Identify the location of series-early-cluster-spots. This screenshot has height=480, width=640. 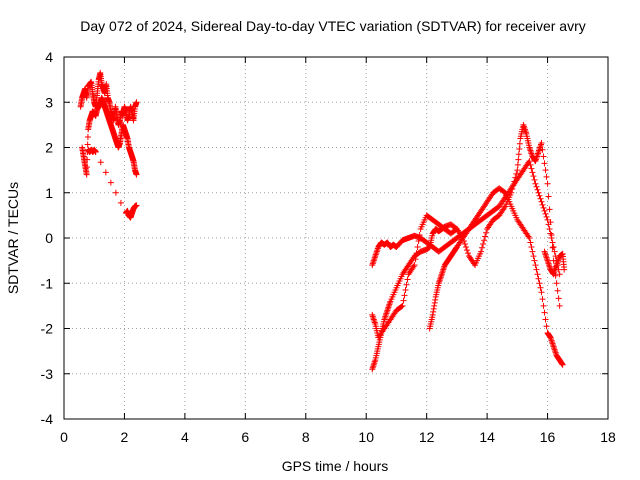
(112, 183).